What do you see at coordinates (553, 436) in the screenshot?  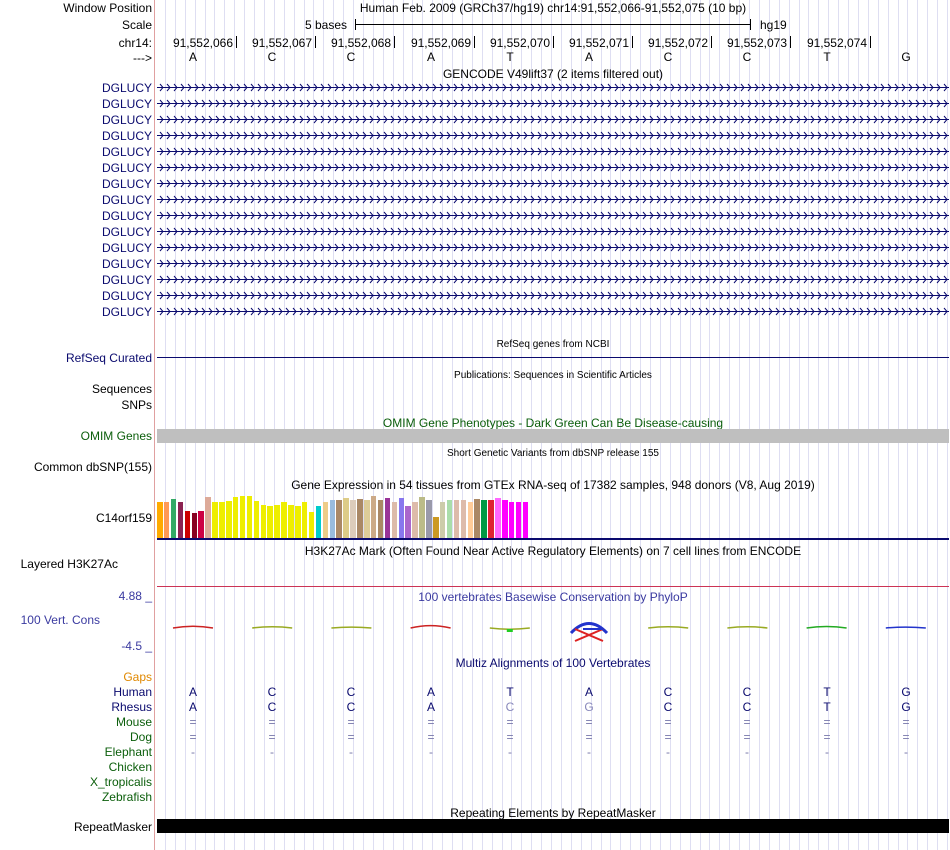 I see `omim-gene-bar` at bounding box center [553, 436].